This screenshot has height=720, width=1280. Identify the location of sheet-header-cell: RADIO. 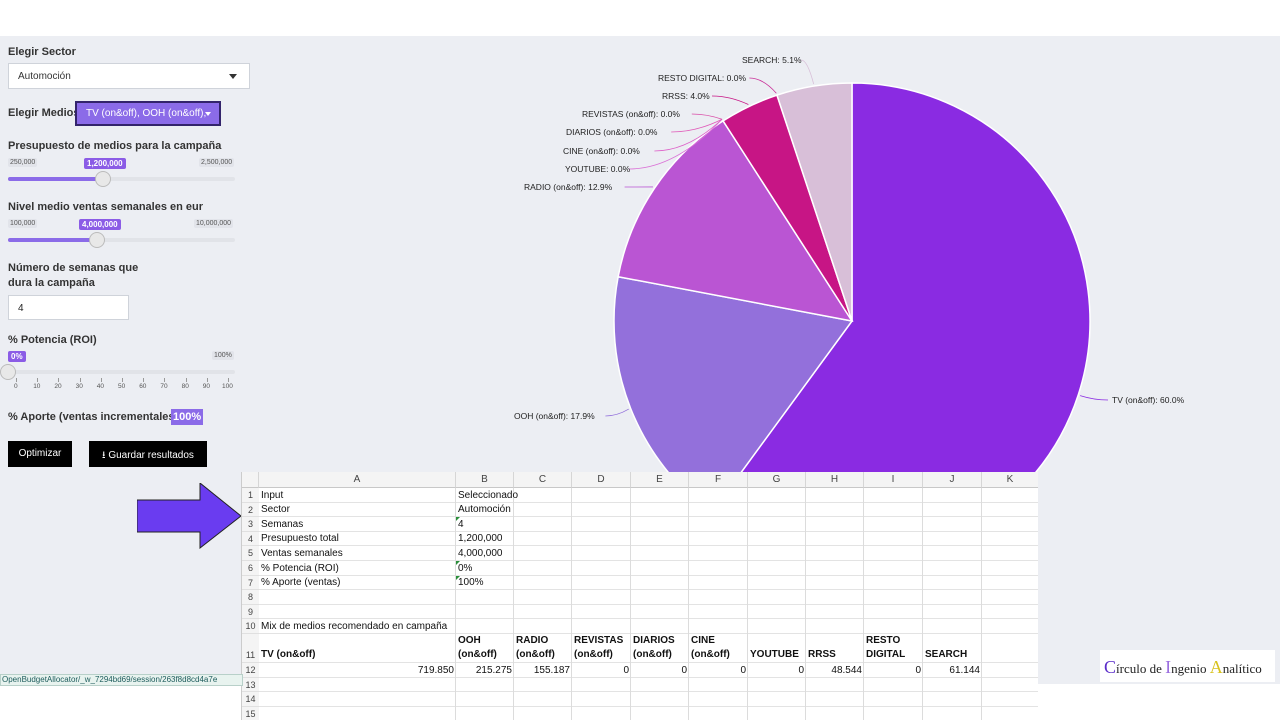
(532, 640).